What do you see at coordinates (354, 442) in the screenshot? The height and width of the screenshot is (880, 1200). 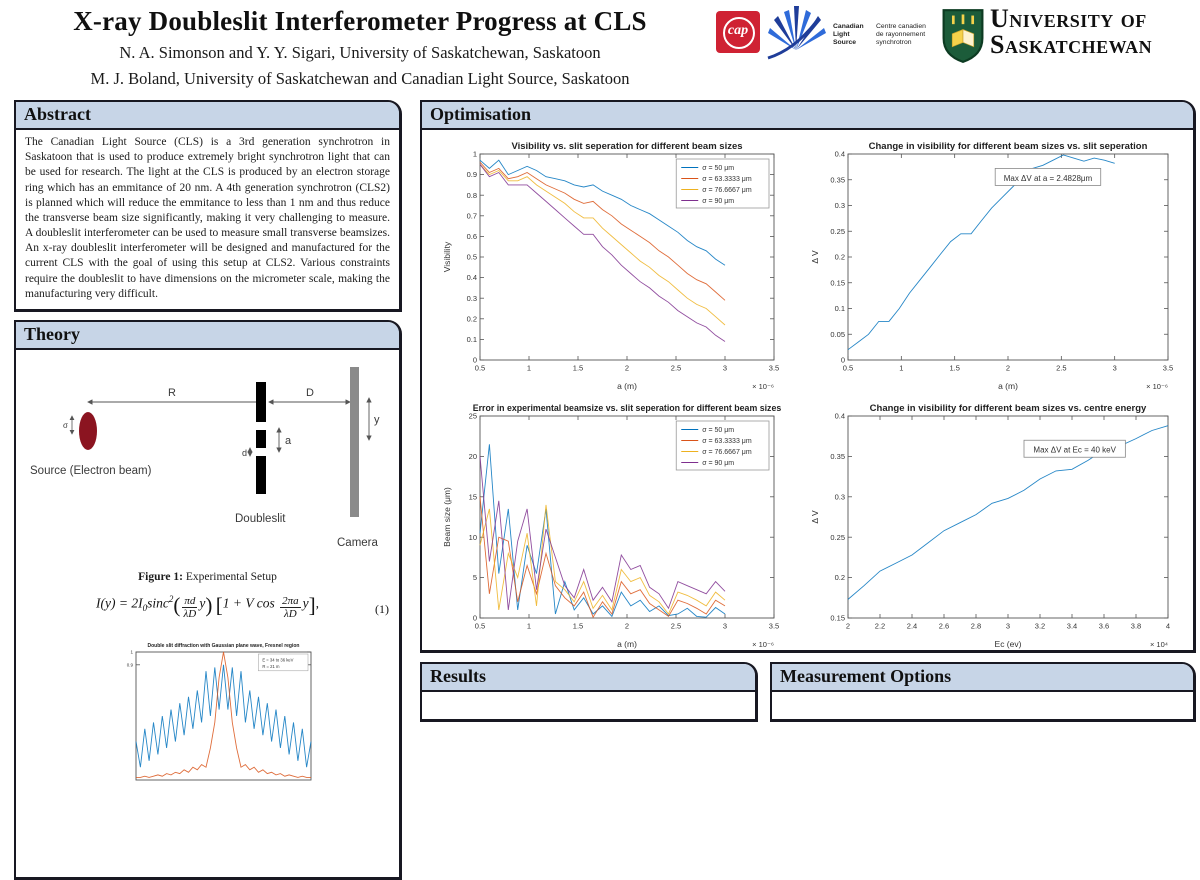 I see `camera-bar` at bounding box center [354, 442].